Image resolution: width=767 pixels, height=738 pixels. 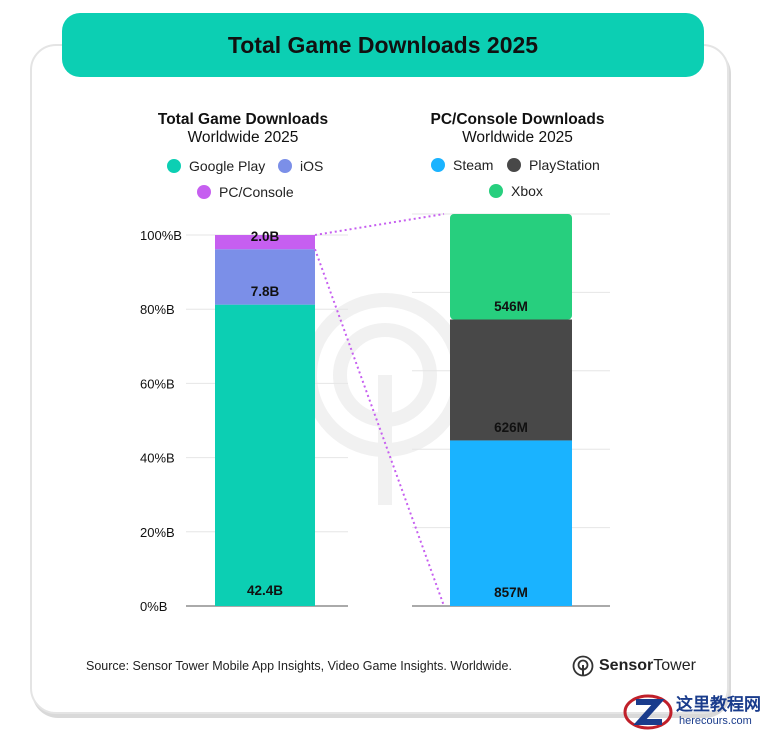 I want to click on left-chart-title-line1: Total Game Downloads, so click(x=243, y=119).